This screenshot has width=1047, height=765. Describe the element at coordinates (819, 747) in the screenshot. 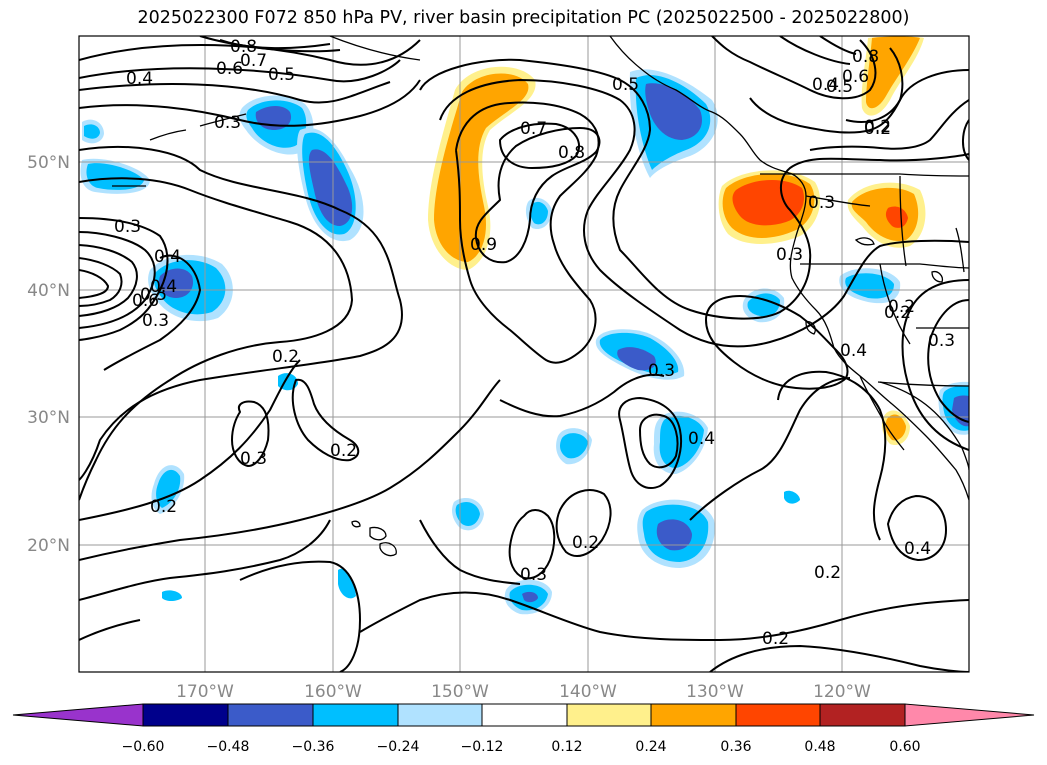

I see `colorbar-tick-label: 0.48` at that location.